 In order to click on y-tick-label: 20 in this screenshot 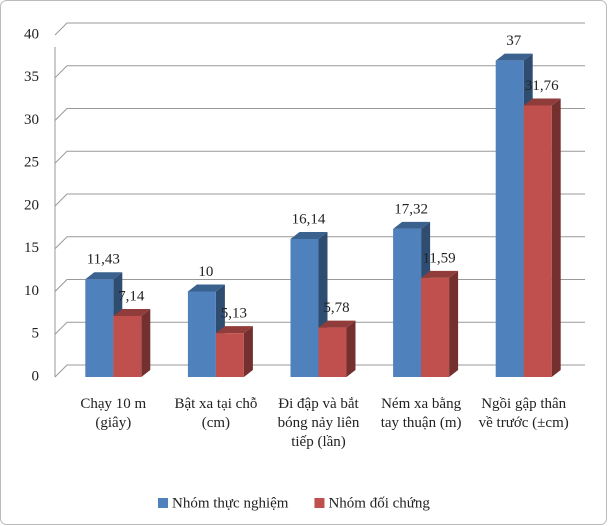, I will do `click(31, 205)`.